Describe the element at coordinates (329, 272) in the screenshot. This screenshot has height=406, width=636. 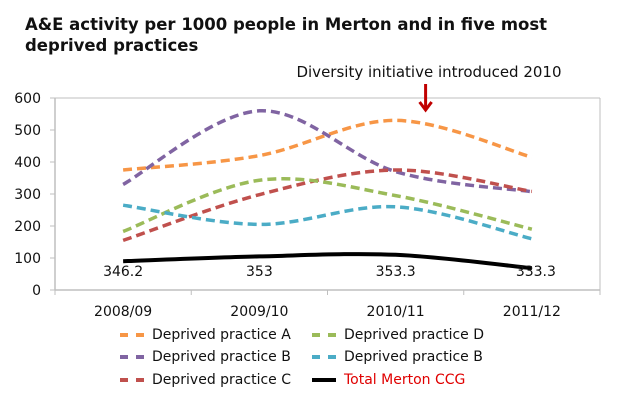
I see `data-labels: 346.2 353 353.3 333.3` at that location.